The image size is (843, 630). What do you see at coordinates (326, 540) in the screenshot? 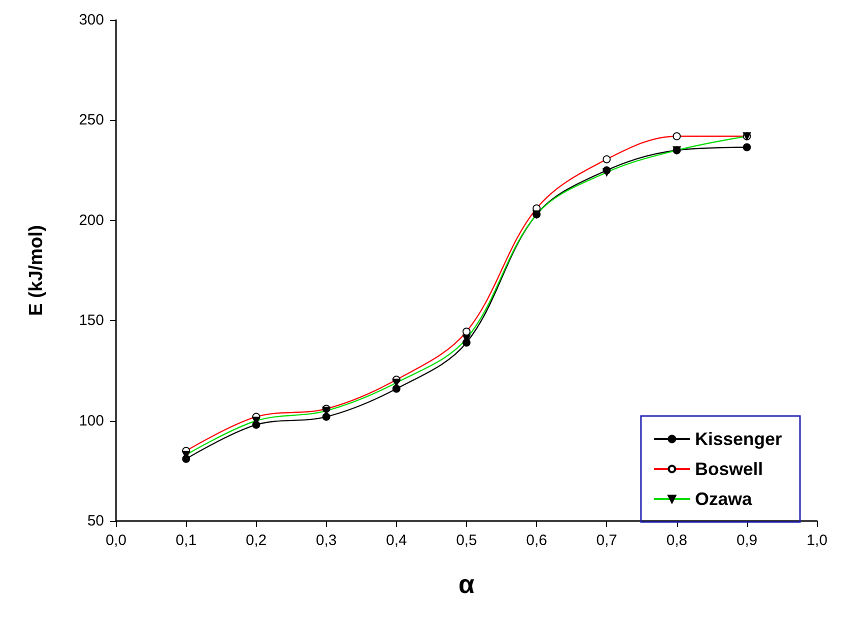
I see `x-tick-label: 0,3` at bounding box center [326, 540].